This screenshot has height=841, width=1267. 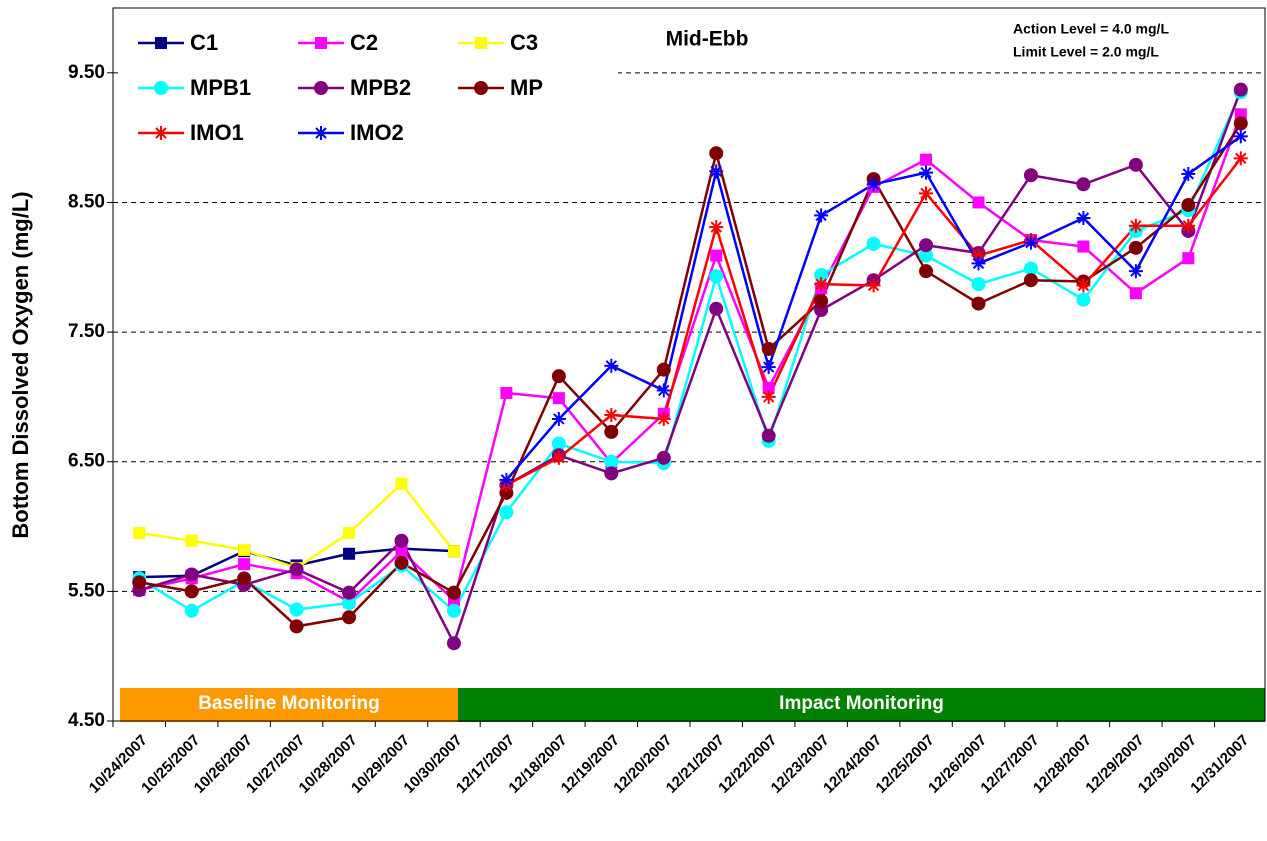 I want to click on chart-title: Mid-Ebb, so click(x=707, y=39).